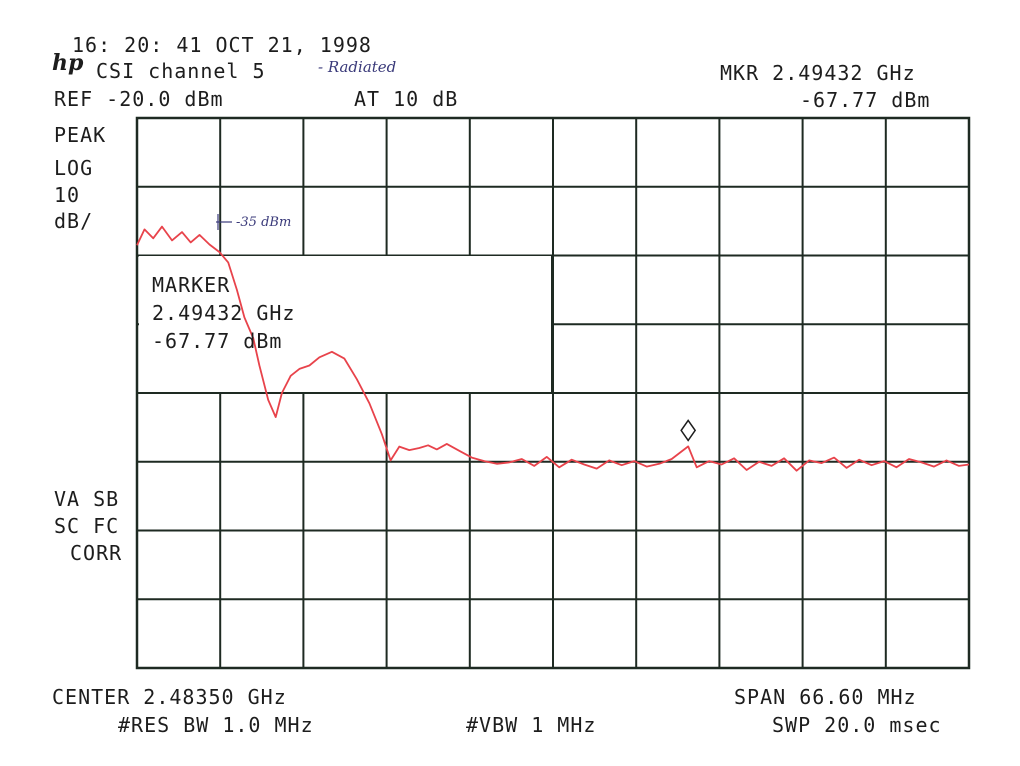 This screenshot has width=1020, height=766. What do you see at coordinates (216, 725) in the screenshot?
I see `resolution-bandwidth: #RES BW 1.0 MHz` at bounding box center [216, 725].